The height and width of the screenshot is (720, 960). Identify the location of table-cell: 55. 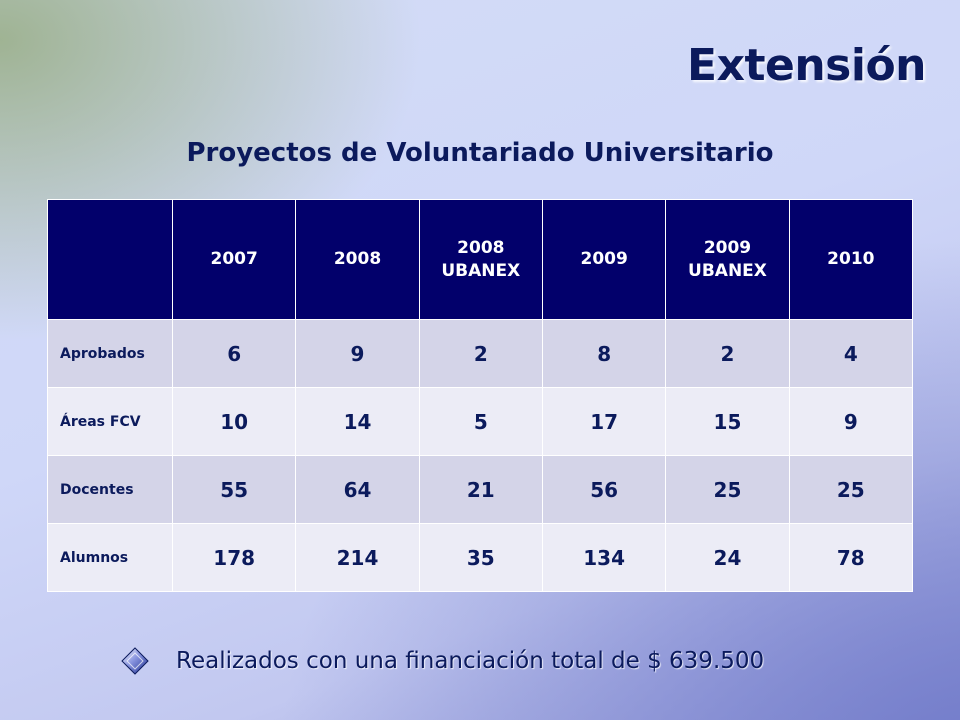
(234, 489).